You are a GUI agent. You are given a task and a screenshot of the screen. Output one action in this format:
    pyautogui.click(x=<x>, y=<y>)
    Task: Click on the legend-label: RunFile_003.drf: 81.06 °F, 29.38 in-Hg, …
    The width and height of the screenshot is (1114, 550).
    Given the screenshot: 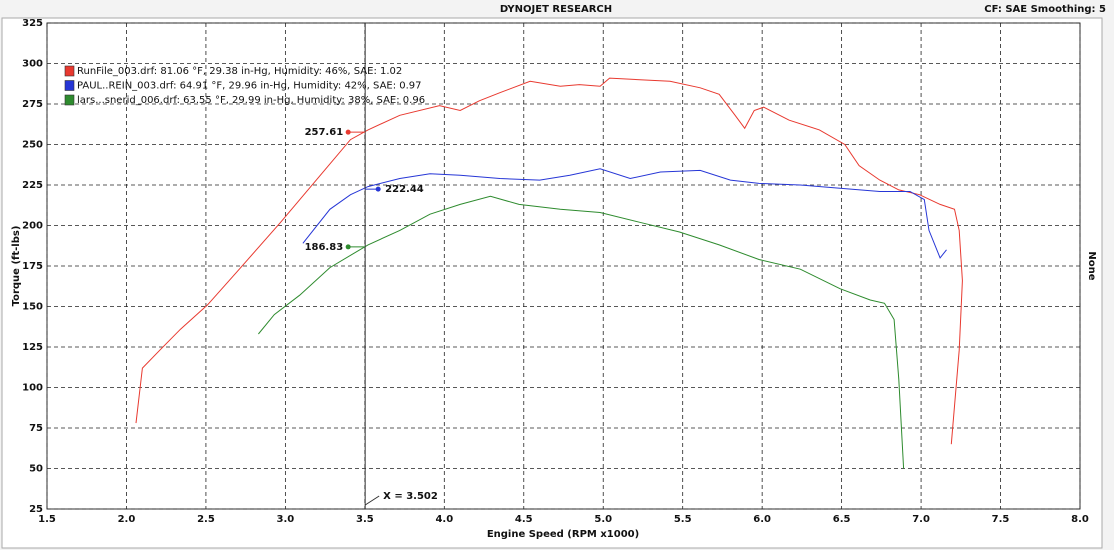 What is the action you would take?
    pyautogui.click(x=239, y=71)
    